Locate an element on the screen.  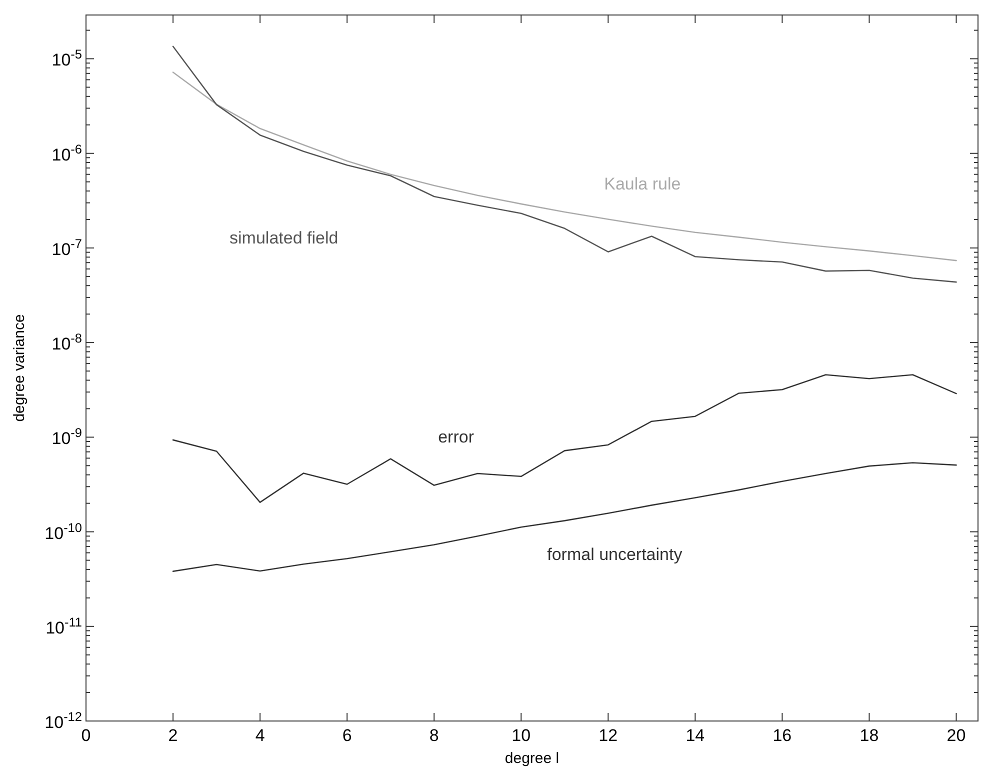
x-tick-label: 8 is located at coordinates (434, 735).